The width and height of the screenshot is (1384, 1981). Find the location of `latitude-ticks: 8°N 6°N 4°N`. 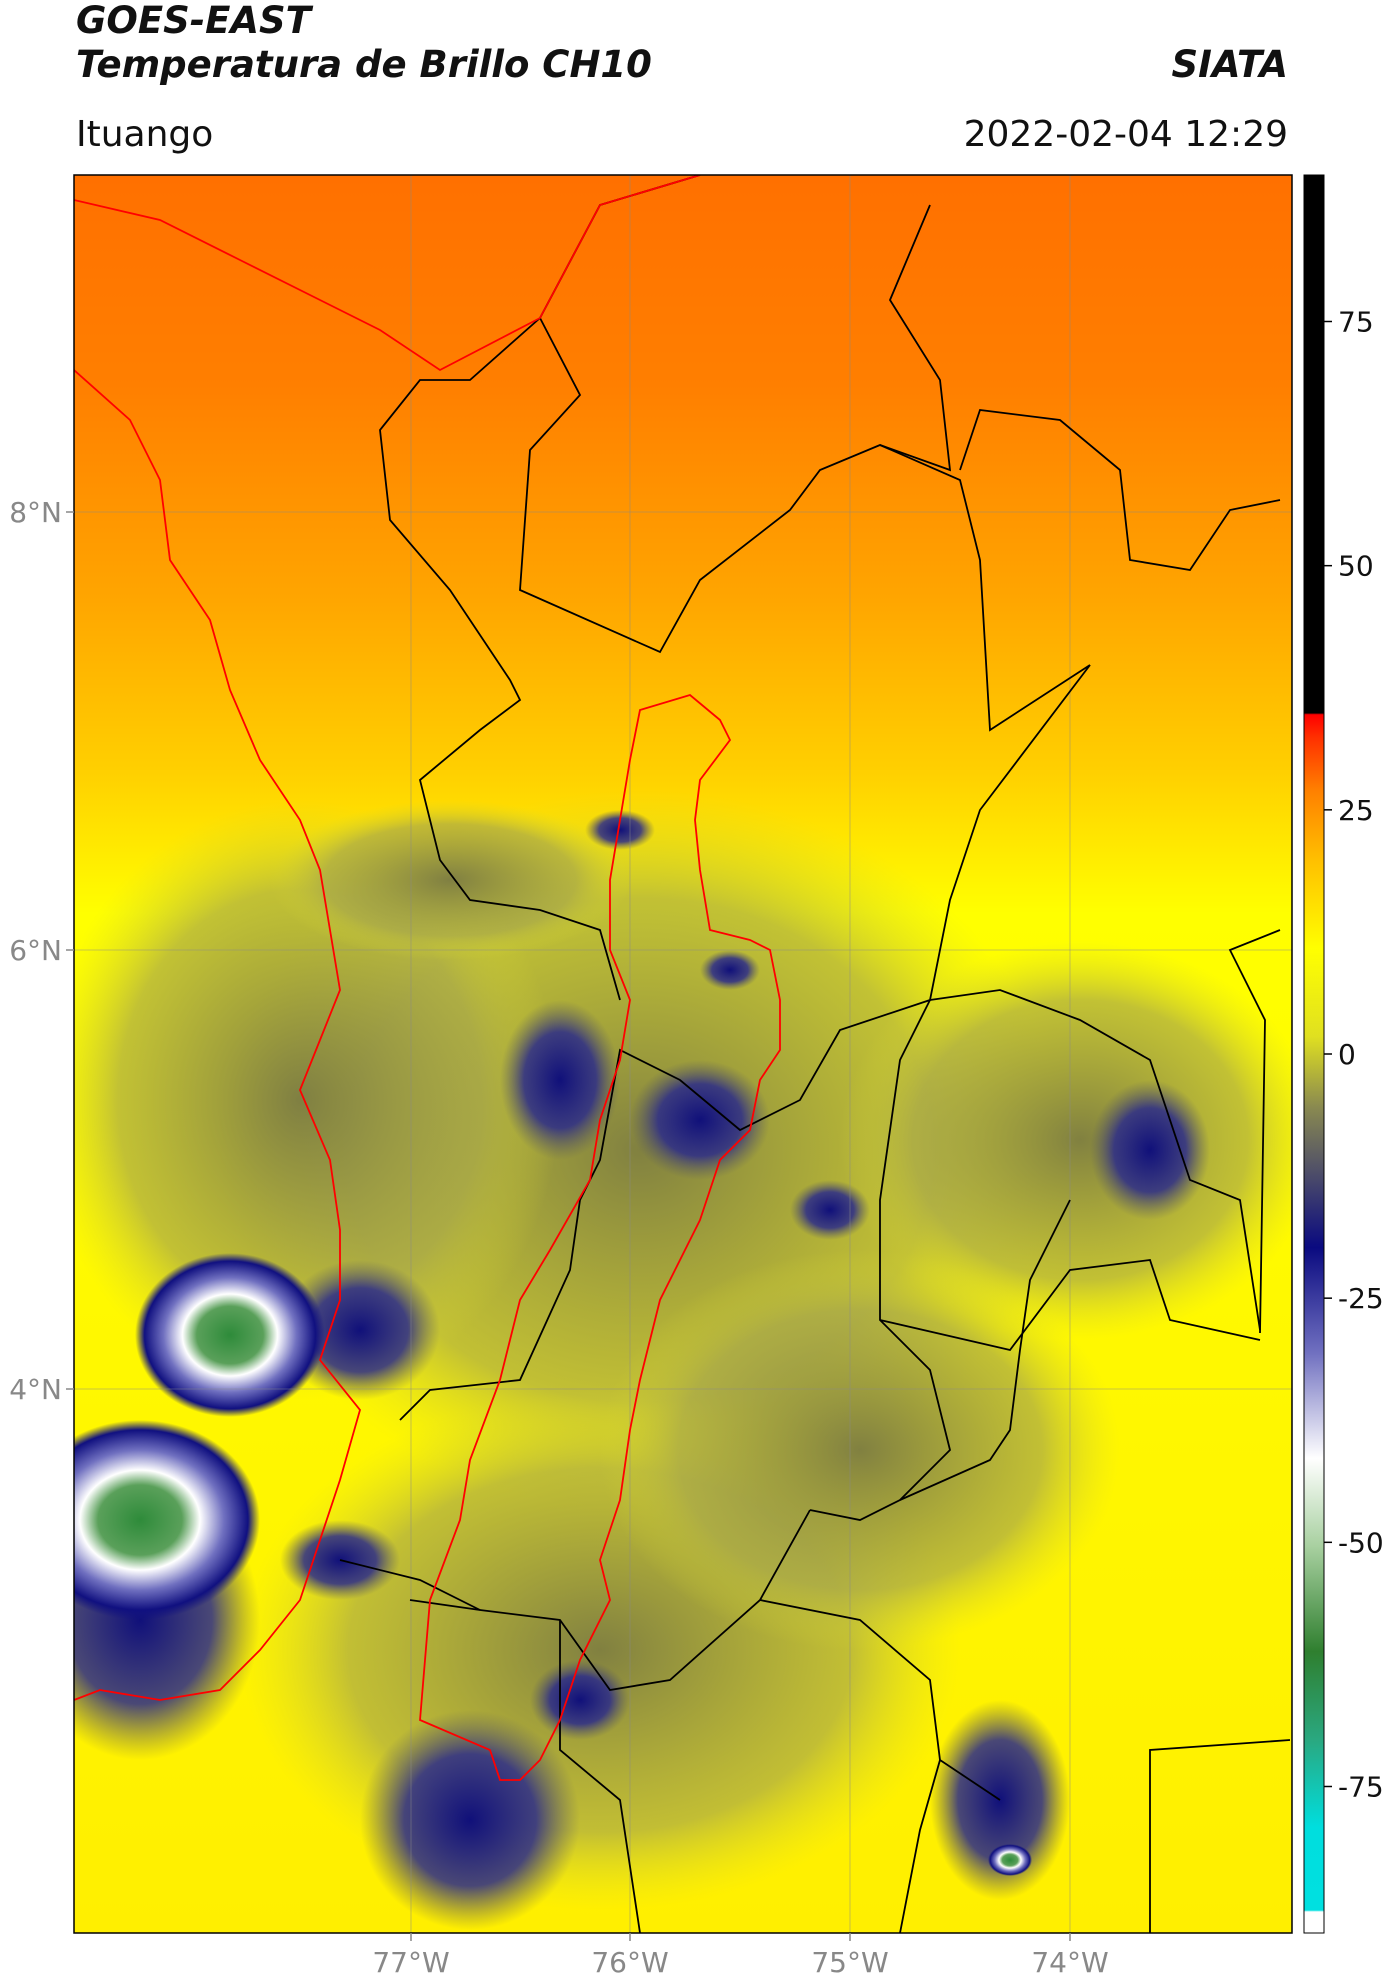

latitude-ticks: 8°N 6°N 4°N is located at coordinates (41, 951).